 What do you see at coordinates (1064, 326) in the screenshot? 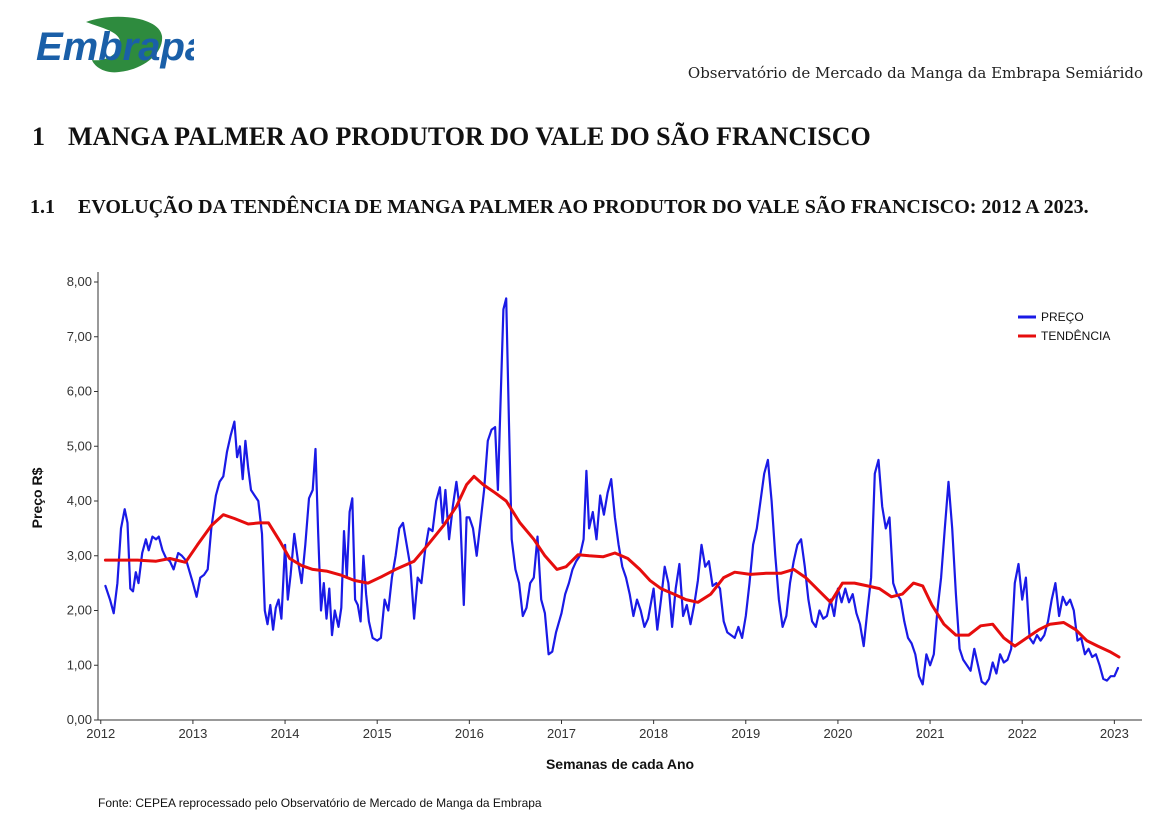
I see `legend: PREÇO TENDÊNCIA` at bounding box center [1064, 326].